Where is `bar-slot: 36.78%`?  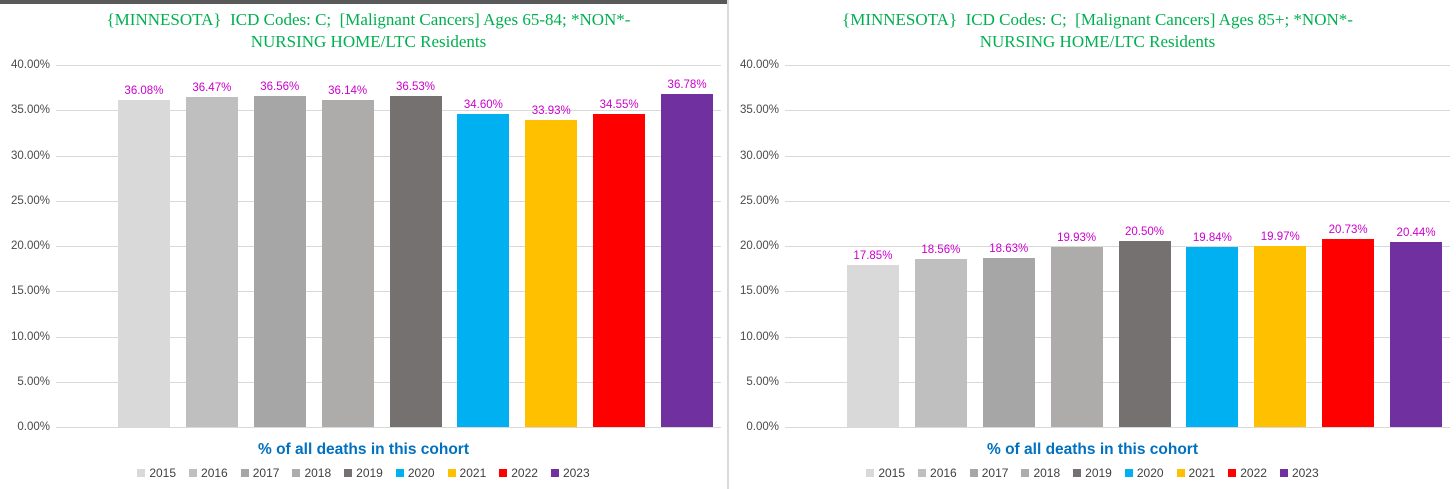
bar-slot: 36.78% is located at coordinates (687, 246).